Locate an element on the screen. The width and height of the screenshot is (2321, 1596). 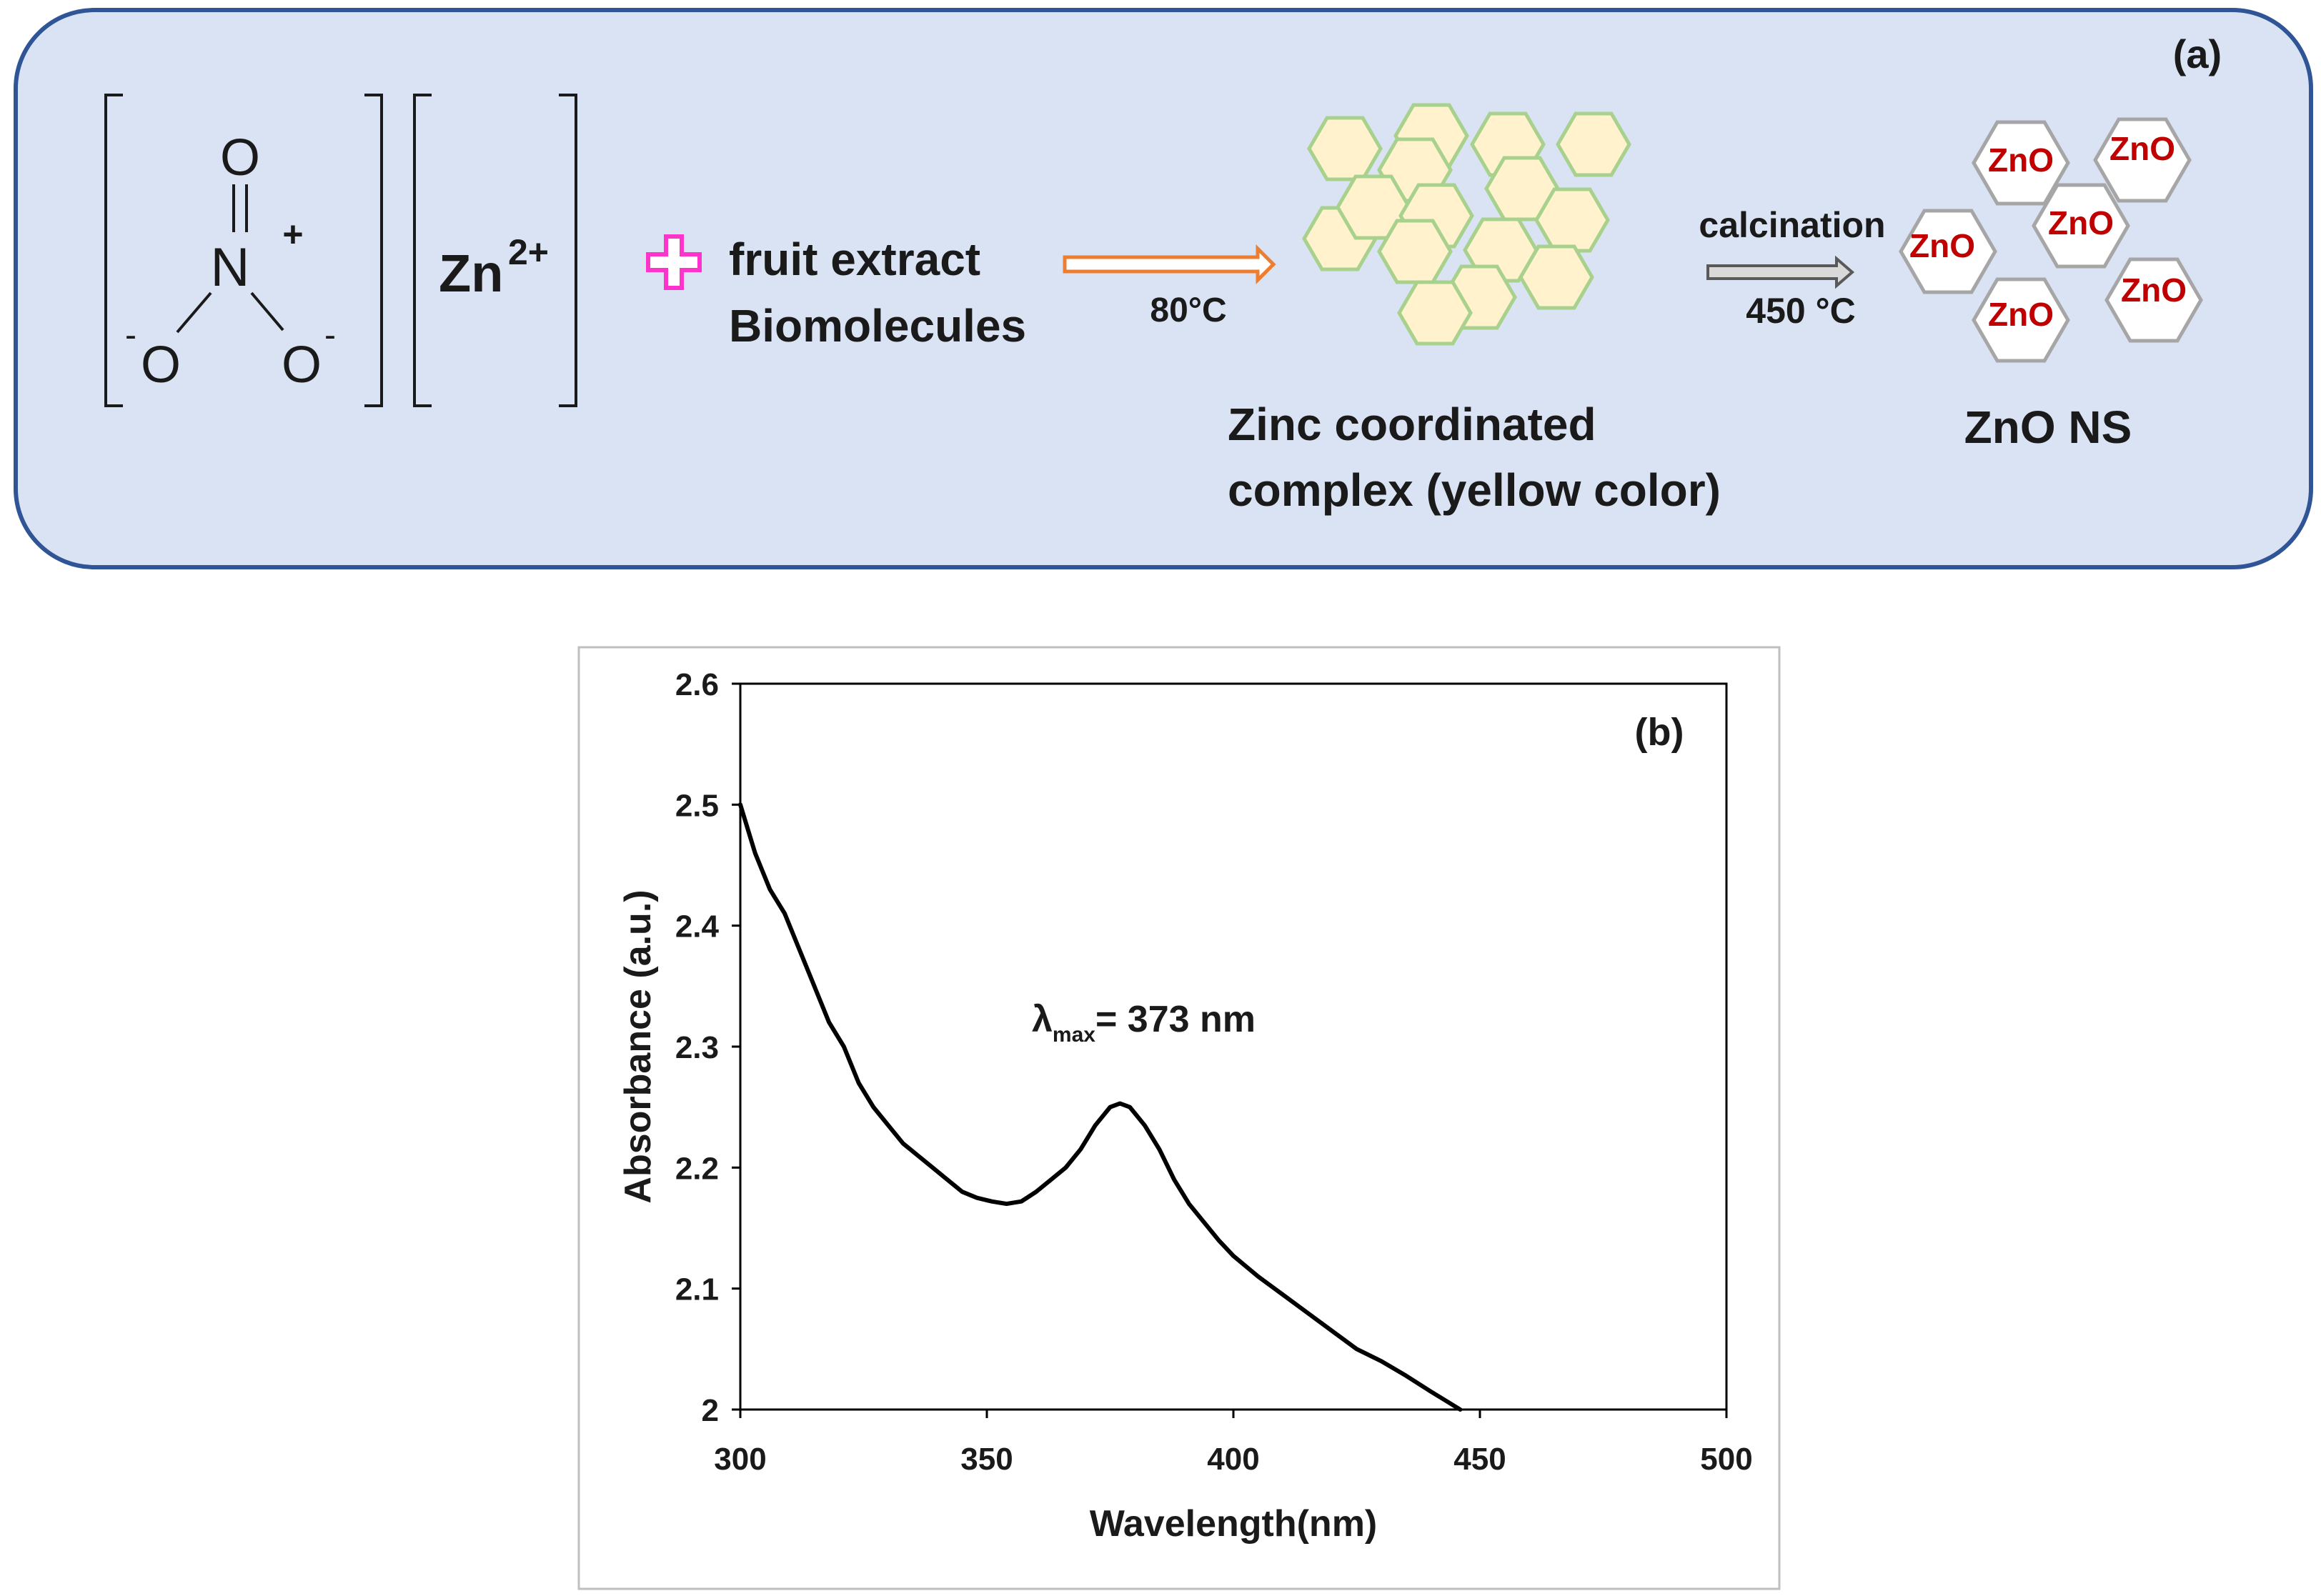
nitrogen-charge: + is located at coordinates (293, 234).